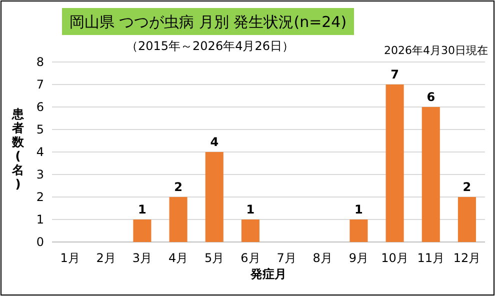  I want to click on chart-subtitle: （2015年～2026年4月26日）, so click(210, 46).